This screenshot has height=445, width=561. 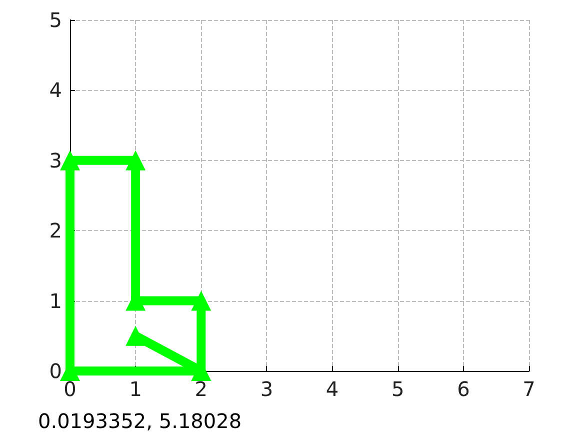 I want to click on y-tick-label: 2, so click(x=55, y=230).